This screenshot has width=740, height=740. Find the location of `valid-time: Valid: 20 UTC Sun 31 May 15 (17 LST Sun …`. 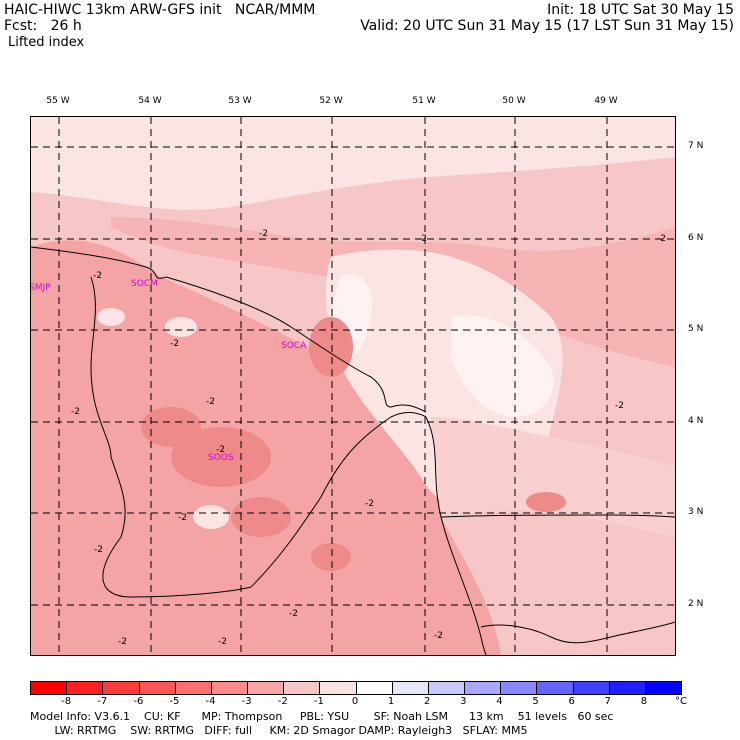

valid-time: Valid: 20 UTC Sun 31 May 15 (17 LST Sun … is located at coordinates (547, 26).